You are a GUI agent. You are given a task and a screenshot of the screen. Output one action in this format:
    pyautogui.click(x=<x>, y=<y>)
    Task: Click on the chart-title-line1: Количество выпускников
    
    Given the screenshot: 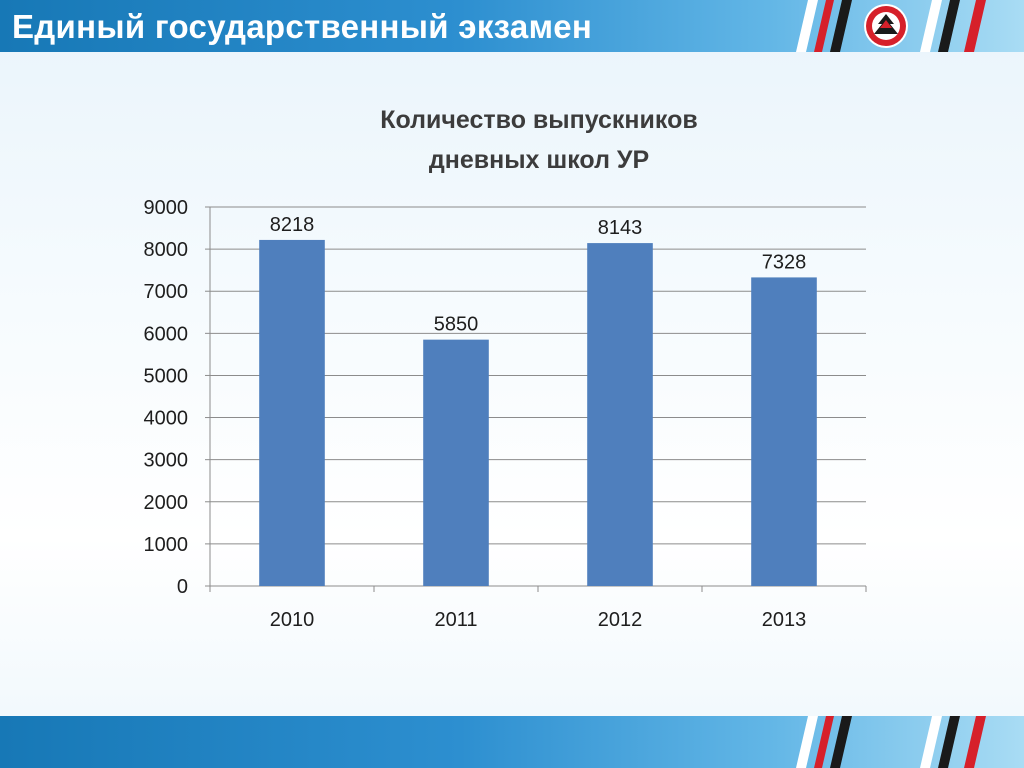 What is the action you would take?
    pyautogui.click(x=539, y=120)
    